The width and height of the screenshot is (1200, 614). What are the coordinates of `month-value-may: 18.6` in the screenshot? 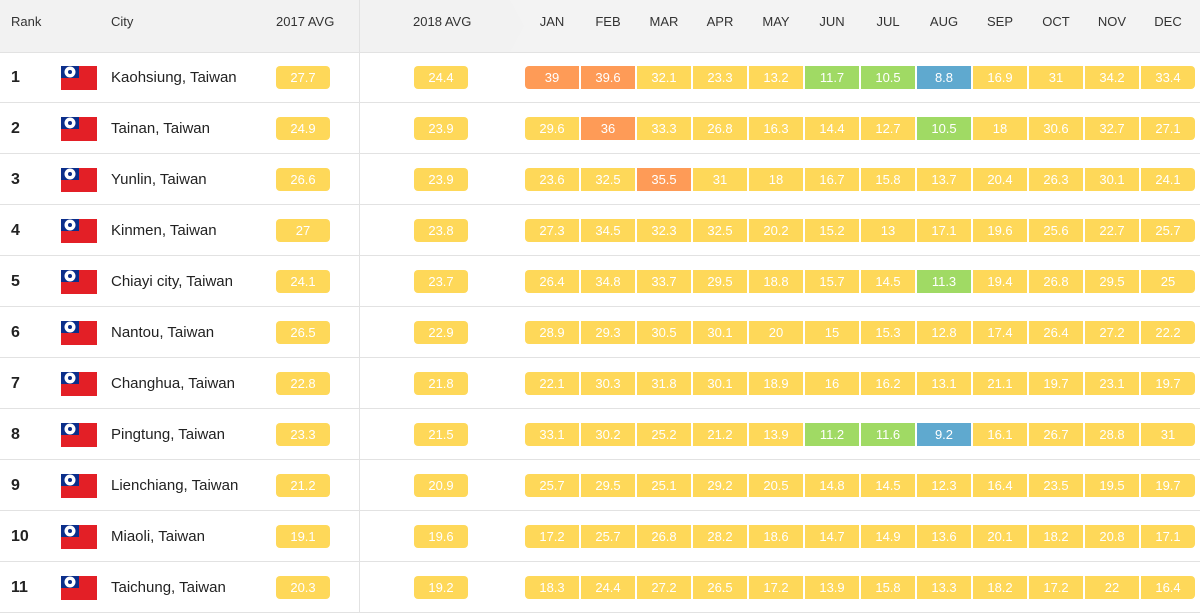 It's located at (776, 536).